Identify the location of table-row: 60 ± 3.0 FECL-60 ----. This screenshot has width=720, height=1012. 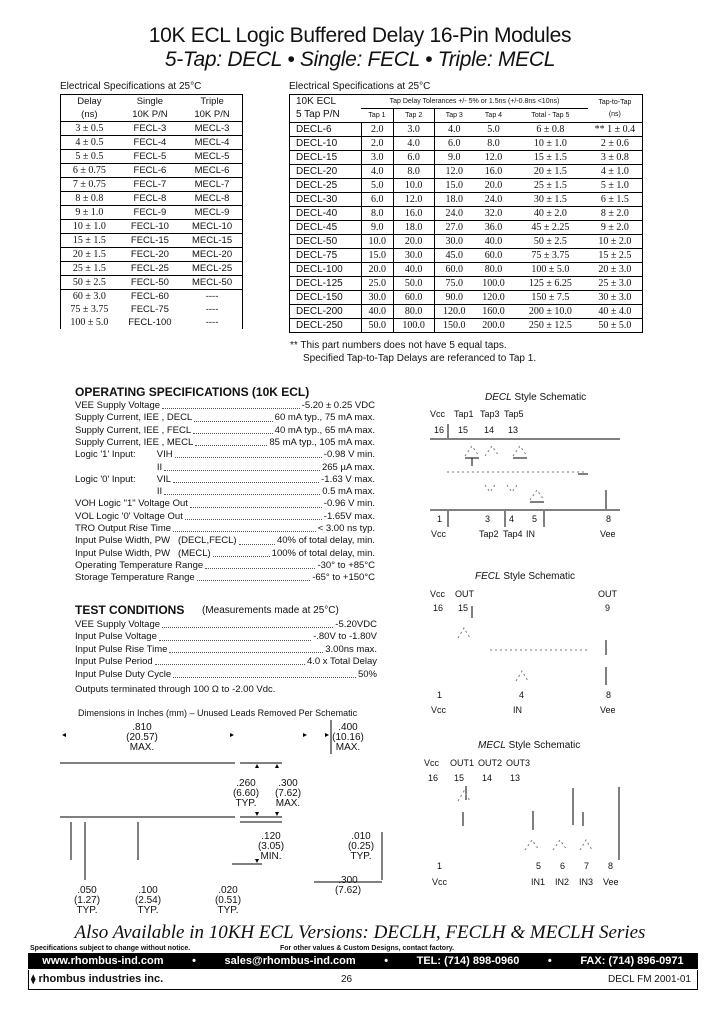
(152, 297).